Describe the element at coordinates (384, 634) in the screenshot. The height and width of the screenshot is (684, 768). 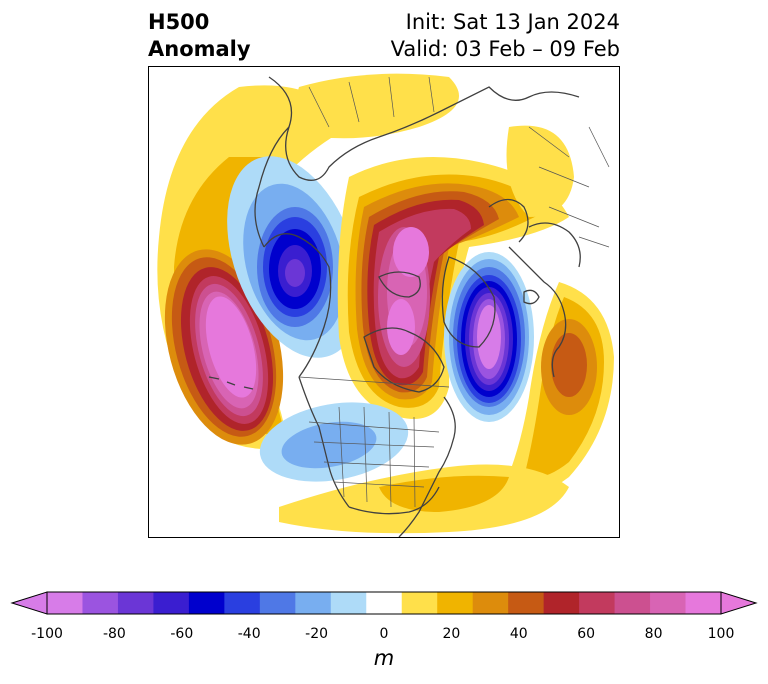
I see `colorbar-tick-label: 0` at that location.